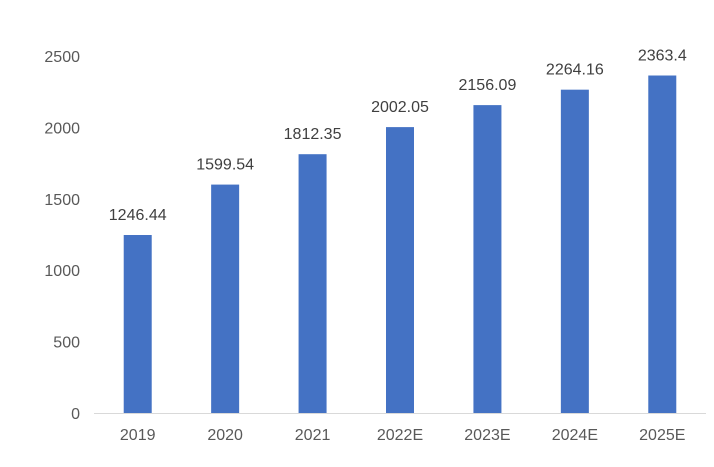 The height and width of the screenshot is (467, 714). What do you see at coordinates (225, 298) in the screenshot?
I see `bar-2020` at bounding box center [225, 298].